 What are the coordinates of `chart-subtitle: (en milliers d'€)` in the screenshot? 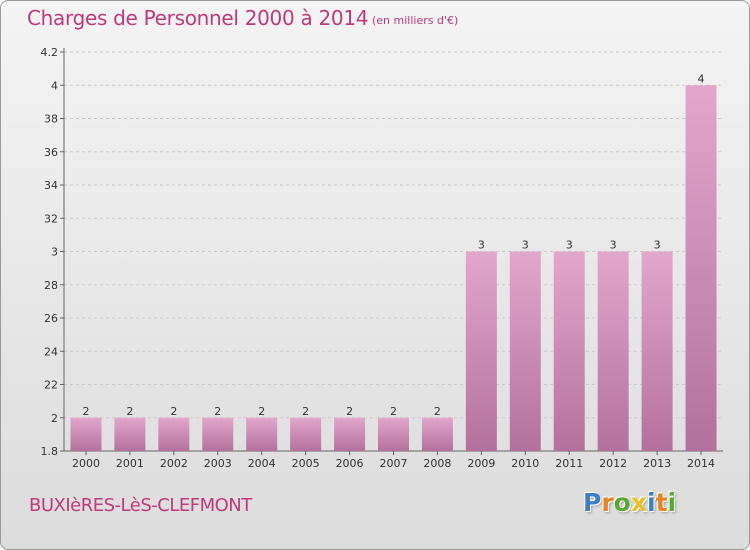 It's located at (415, 20).